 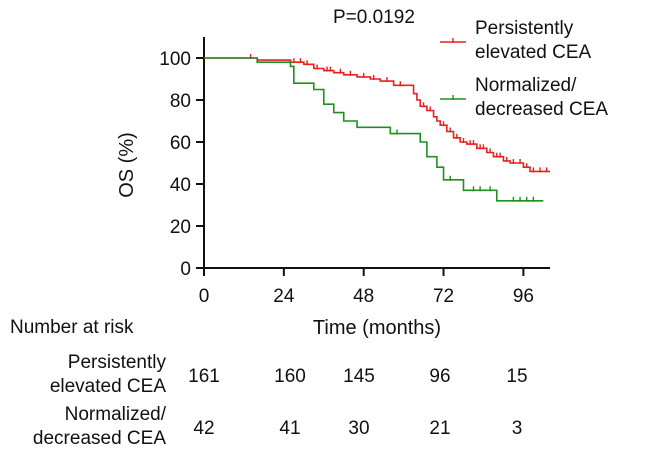 I want to click on risk-value: 15, so click(x=516, y=376).